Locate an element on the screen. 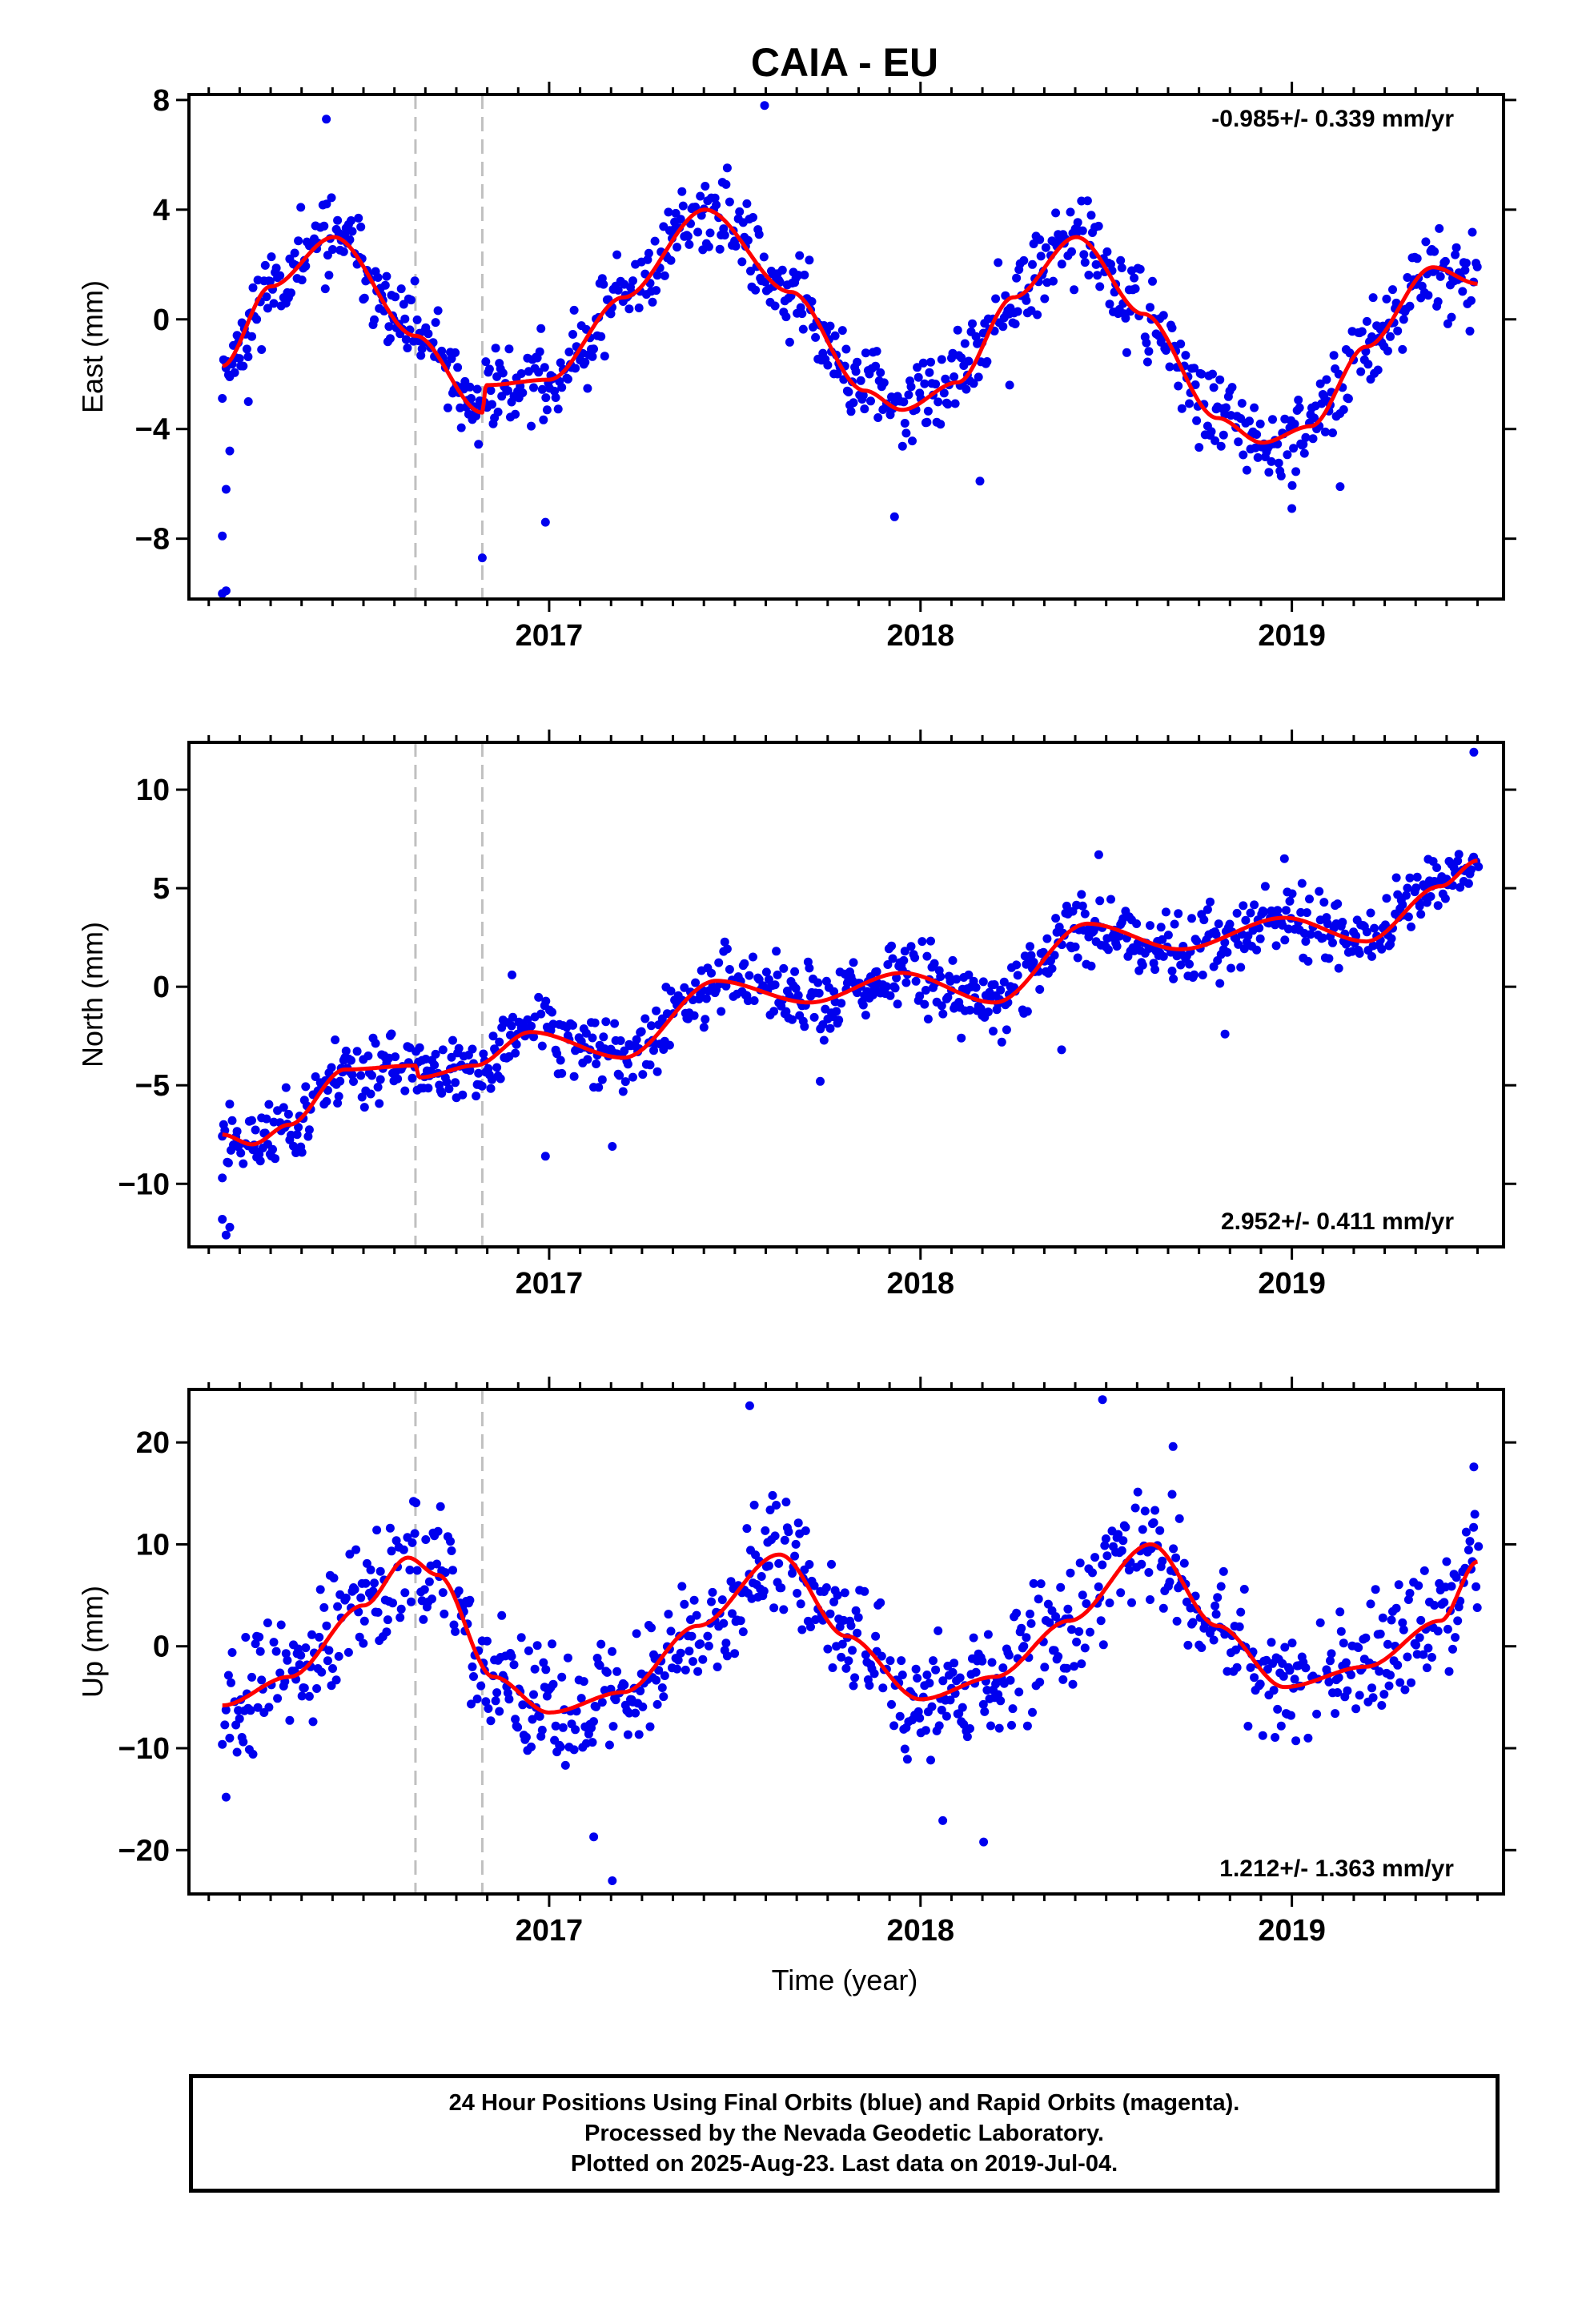 This screenshot has width=1582, height=2324. rate-annotation: 2.952+/- 0.411 mm/yr is located at coordinates (1337, 1221).